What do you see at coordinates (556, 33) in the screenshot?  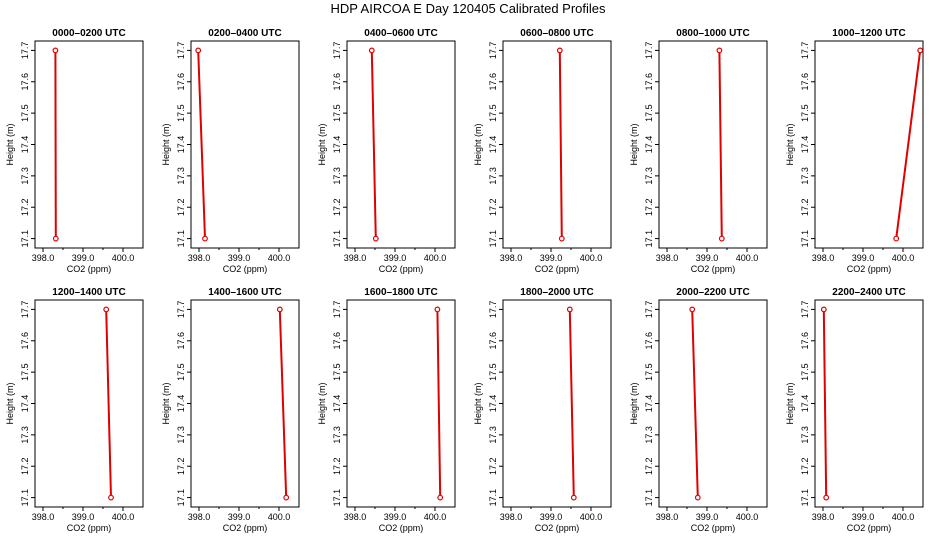 I see `panel-title: 0600–0800 UTC` at bounding box center [556, 33].